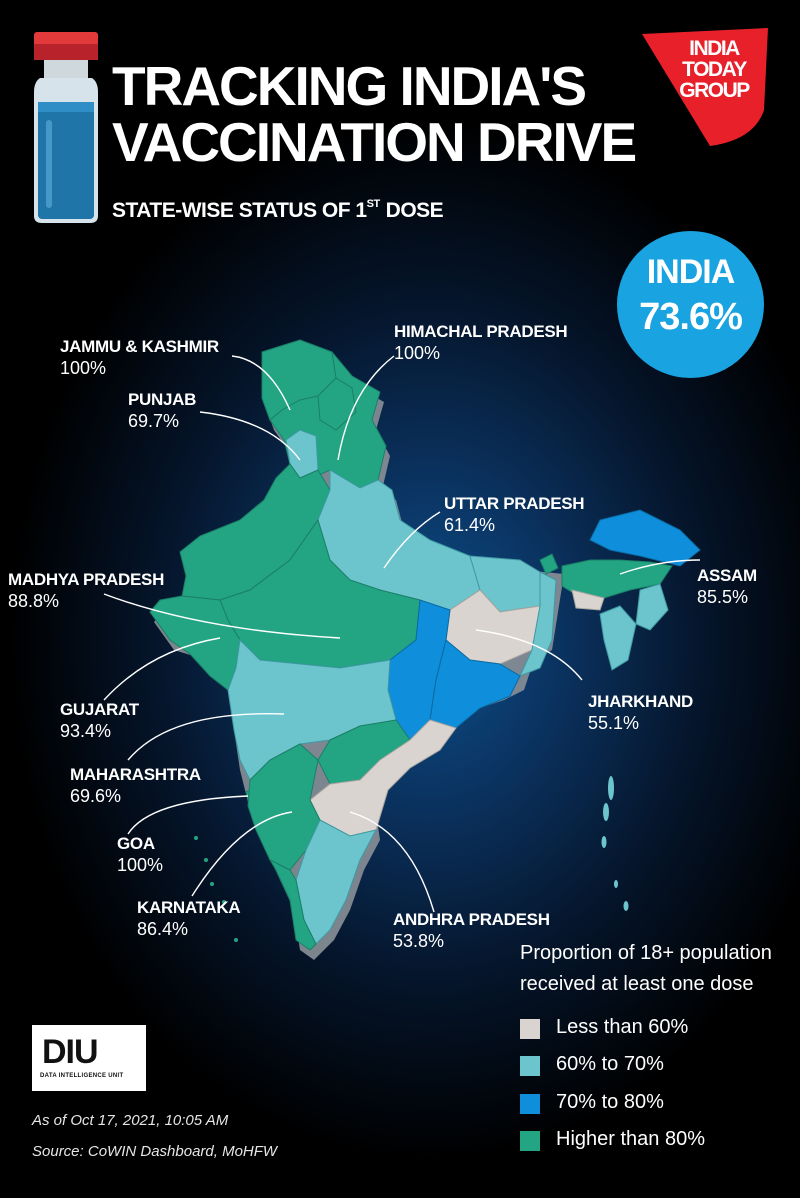  I want to click on region-sikkim, so click(549, 564).